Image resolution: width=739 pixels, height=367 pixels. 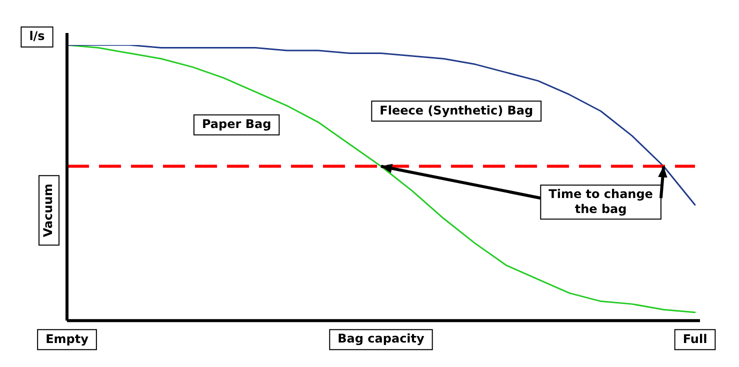 I want to click on text: l/s, so click(x=37, y=36).